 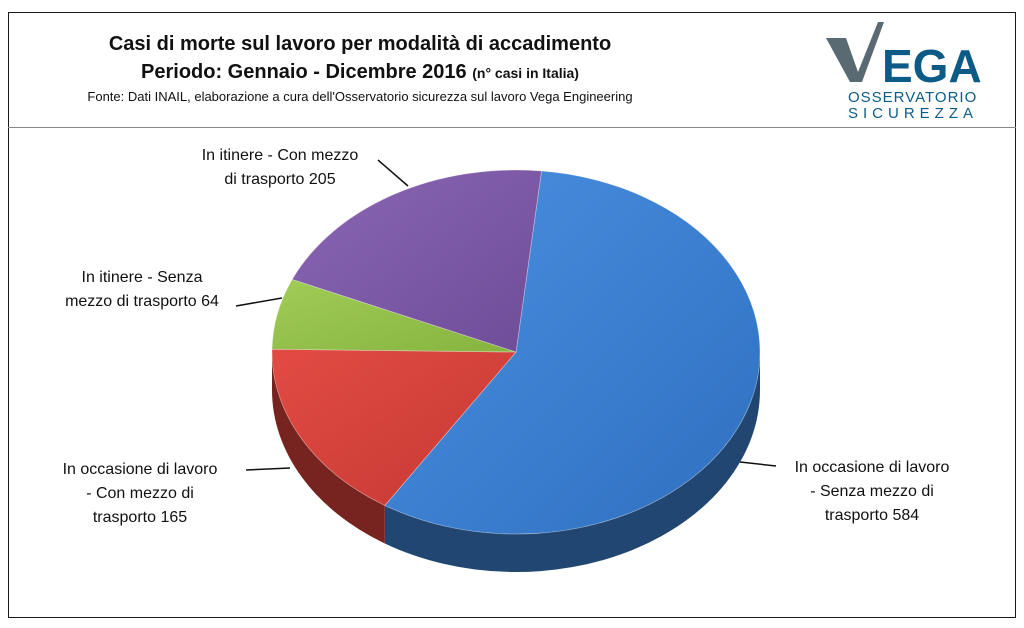 I want to click on vega-logo: EGA OSSERVATORIO SICUREZZA, so click(x=904, y=71).